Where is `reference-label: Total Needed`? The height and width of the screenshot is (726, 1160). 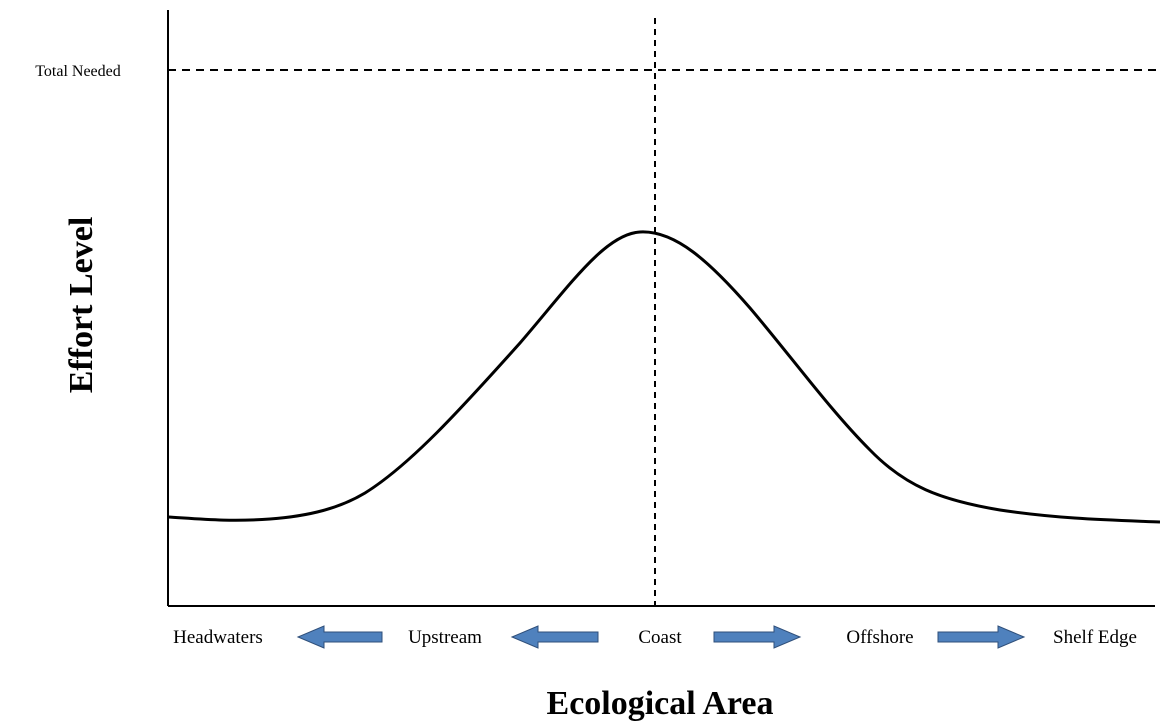
reference-label: Total Needed is located at coordinates (78, 71).